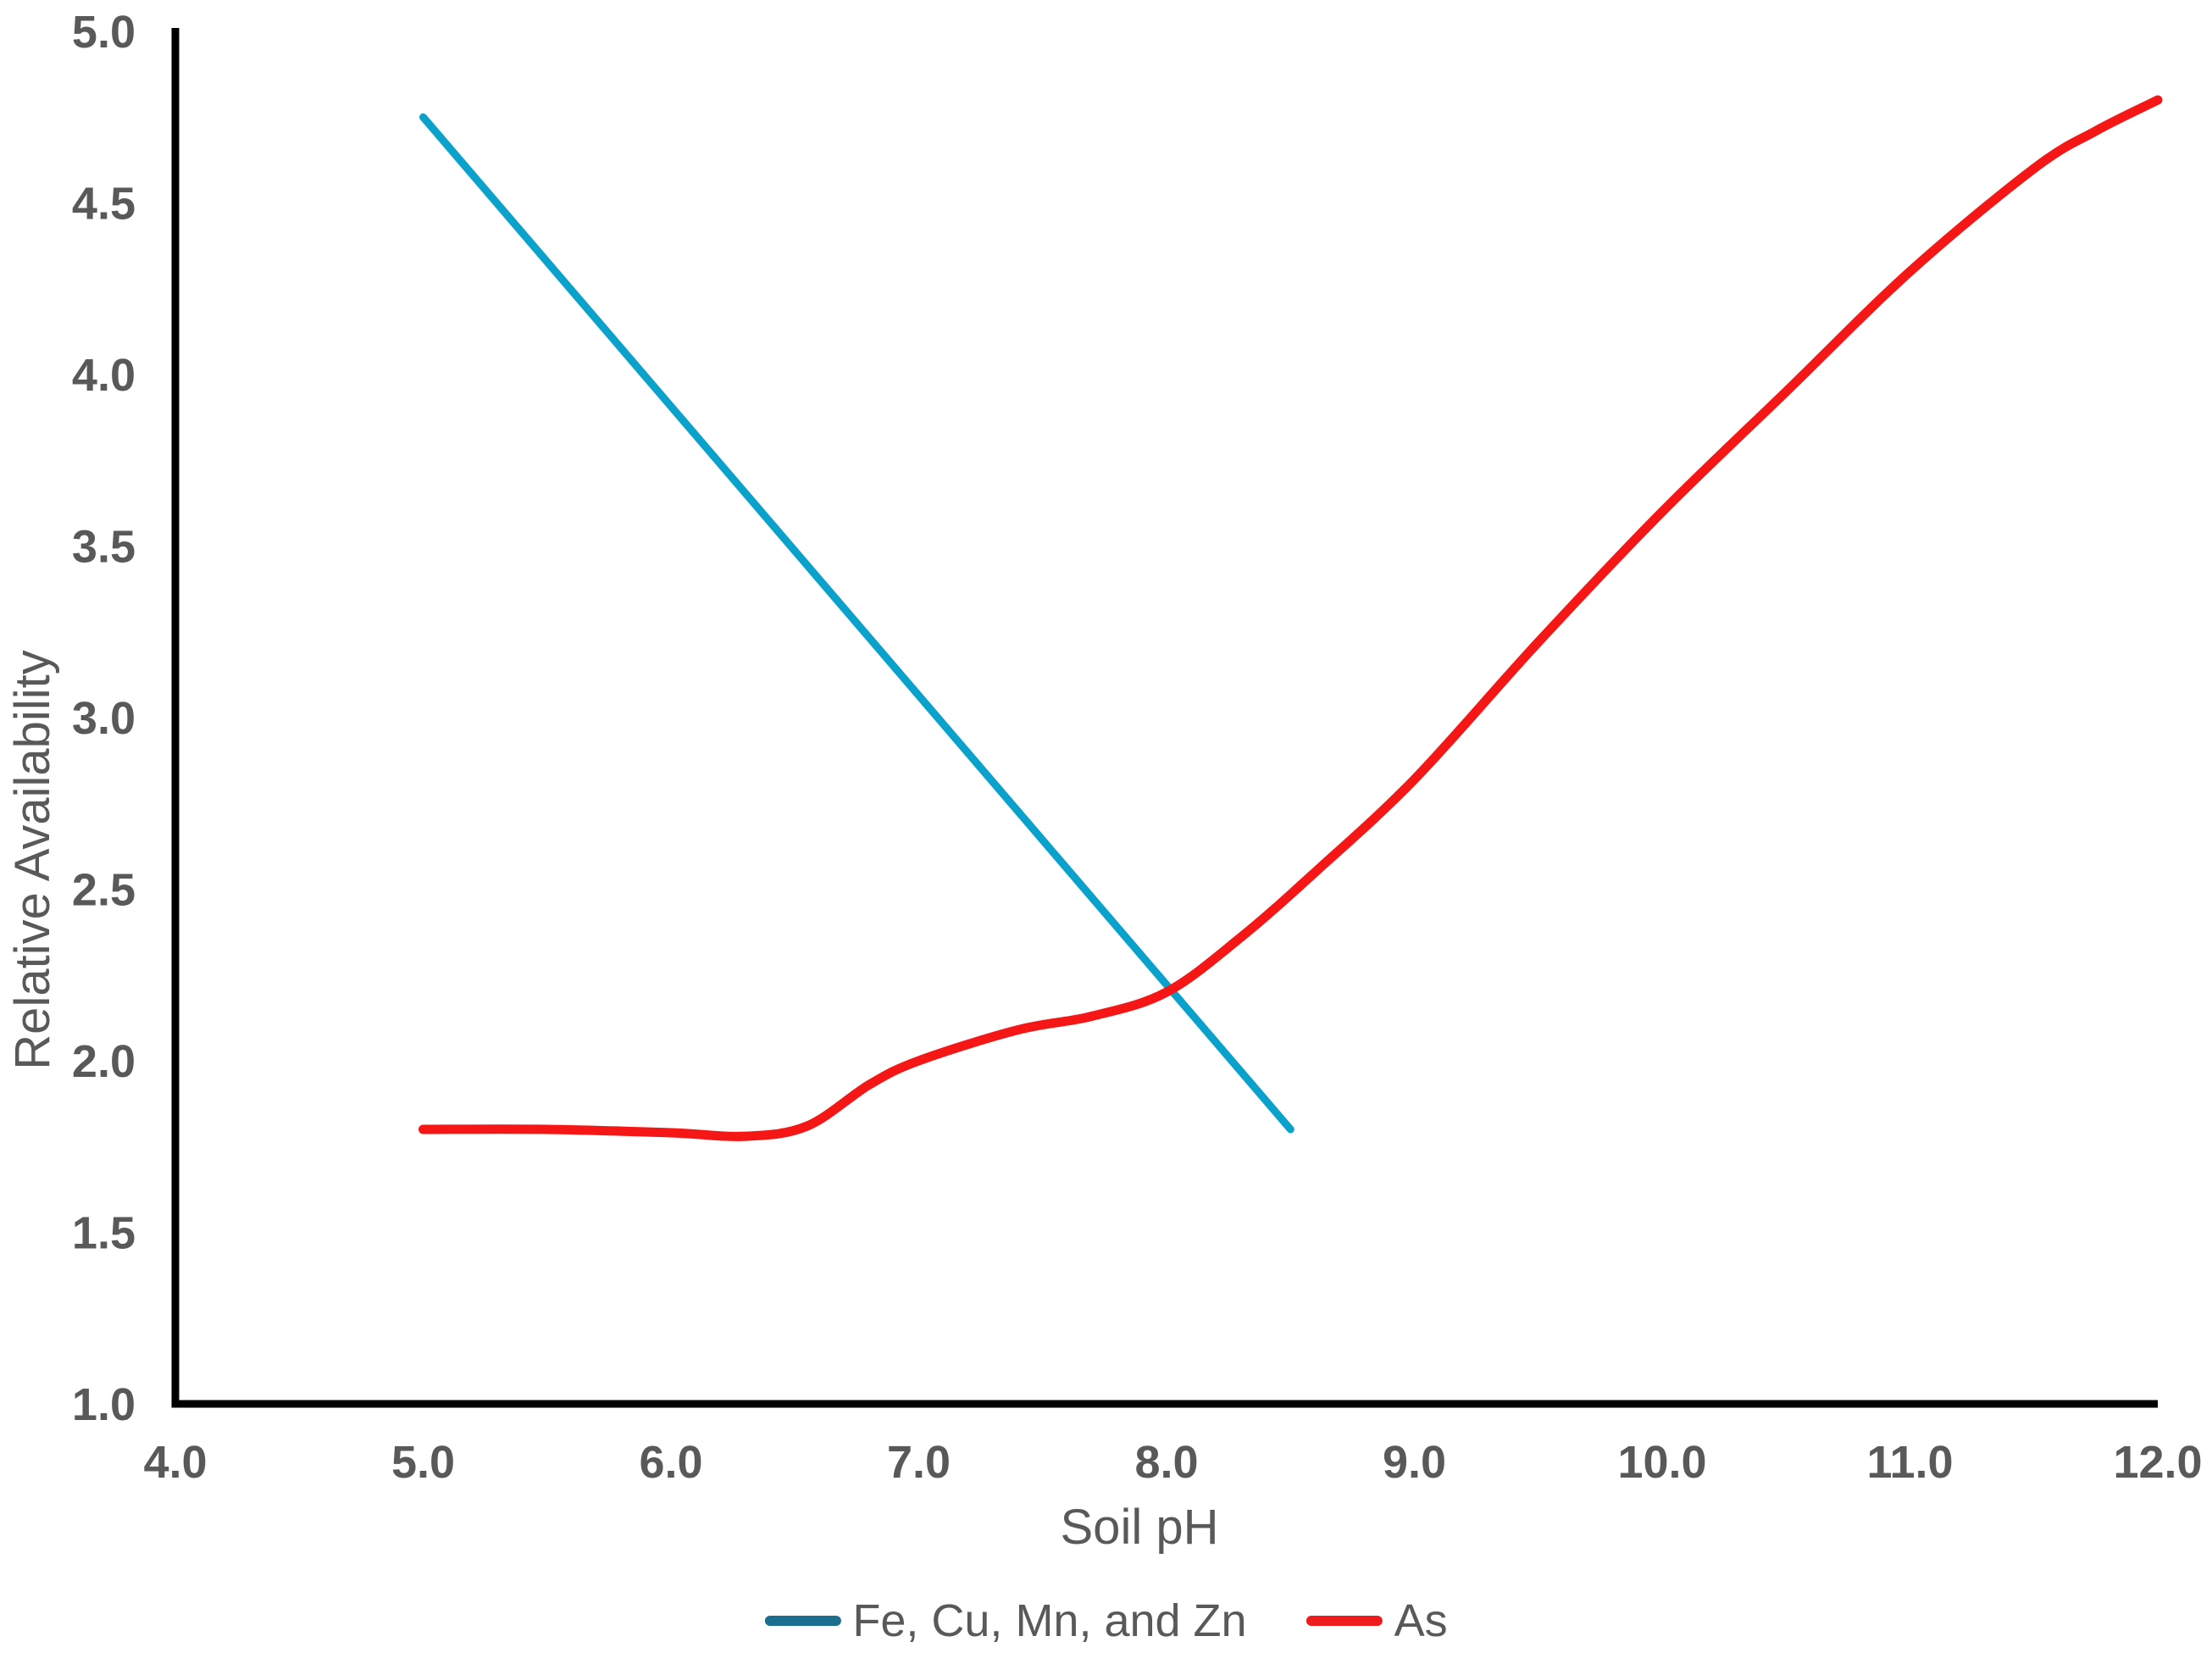 Image resolution: width=2212 pixels, height=1664 pixels. I want to click on y-tick-label: 2.0, so click(104, 1061).